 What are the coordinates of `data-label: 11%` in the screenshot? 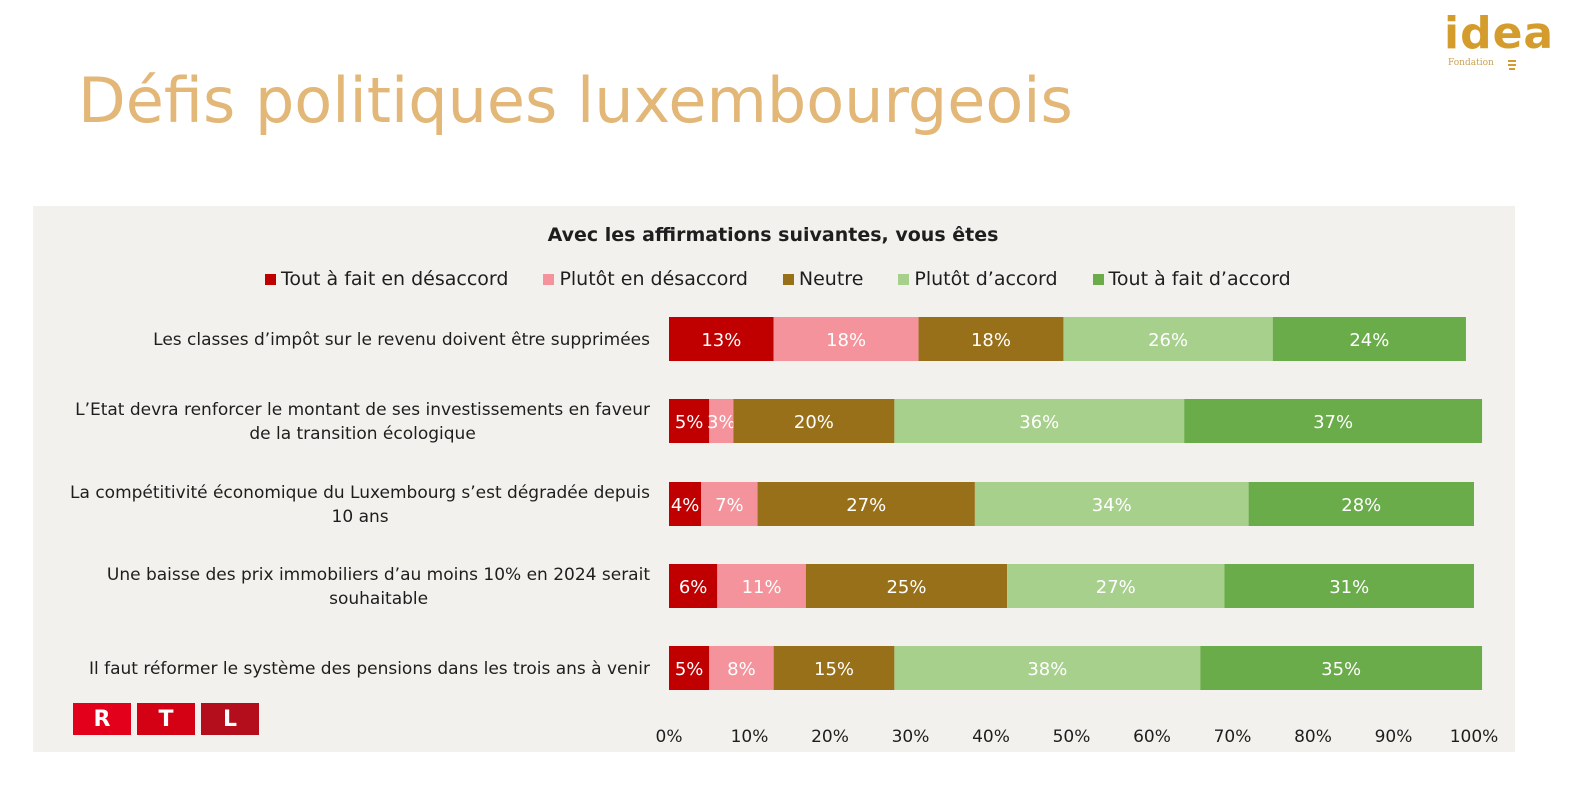 It's located at (762, 587).